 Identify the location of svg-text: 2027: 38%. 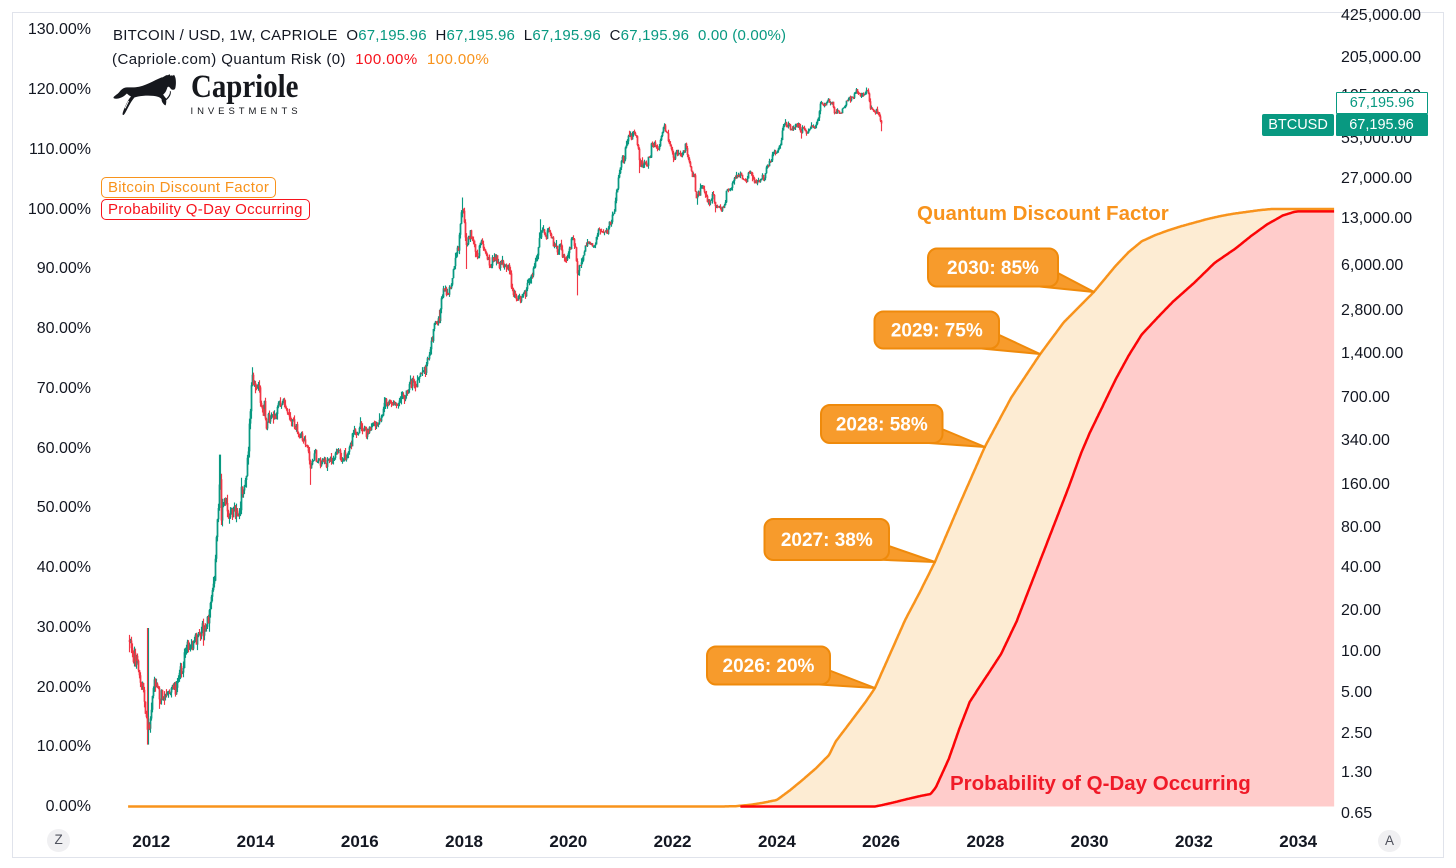
(827, 540).